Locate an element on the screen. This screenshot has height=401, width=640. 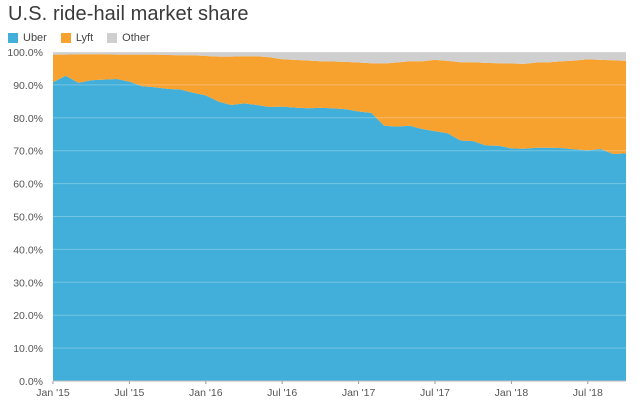
chart-legend: Uber Lyft Other is located at coordinates (79, 38).